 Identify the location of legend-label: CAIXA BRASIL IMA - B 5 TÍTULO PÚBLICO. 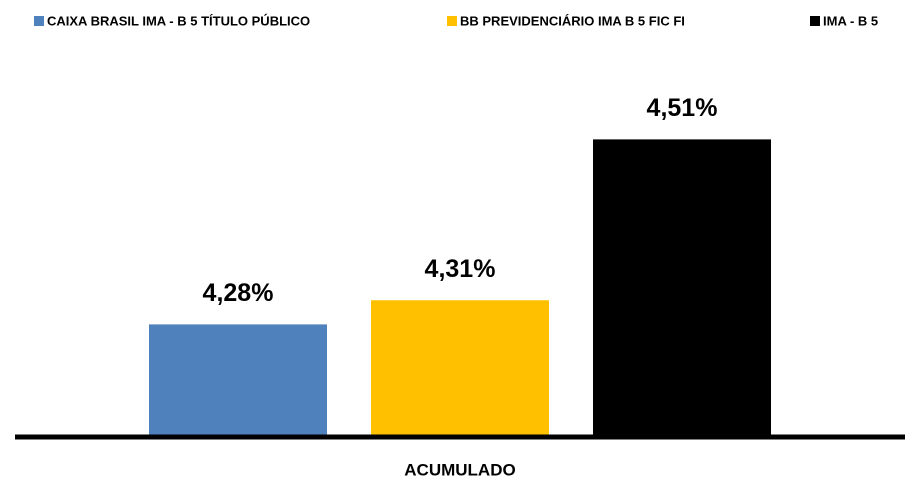
(178, 20).